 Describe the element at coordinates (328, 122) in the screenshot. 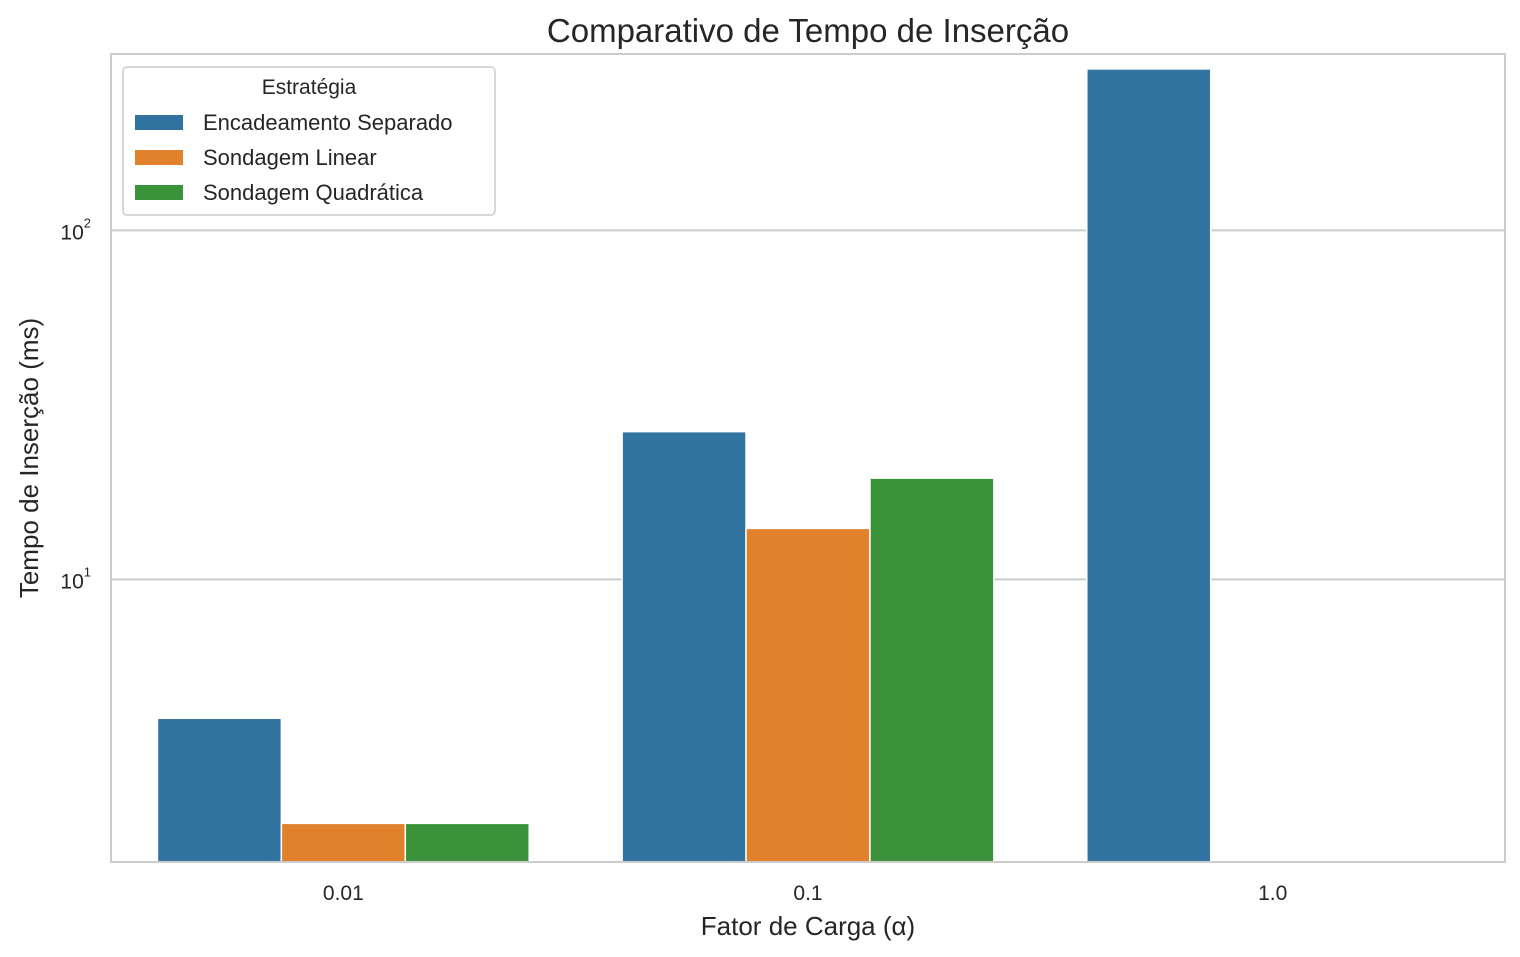

I see `legend-label: Encadeamento Separado` at that location.